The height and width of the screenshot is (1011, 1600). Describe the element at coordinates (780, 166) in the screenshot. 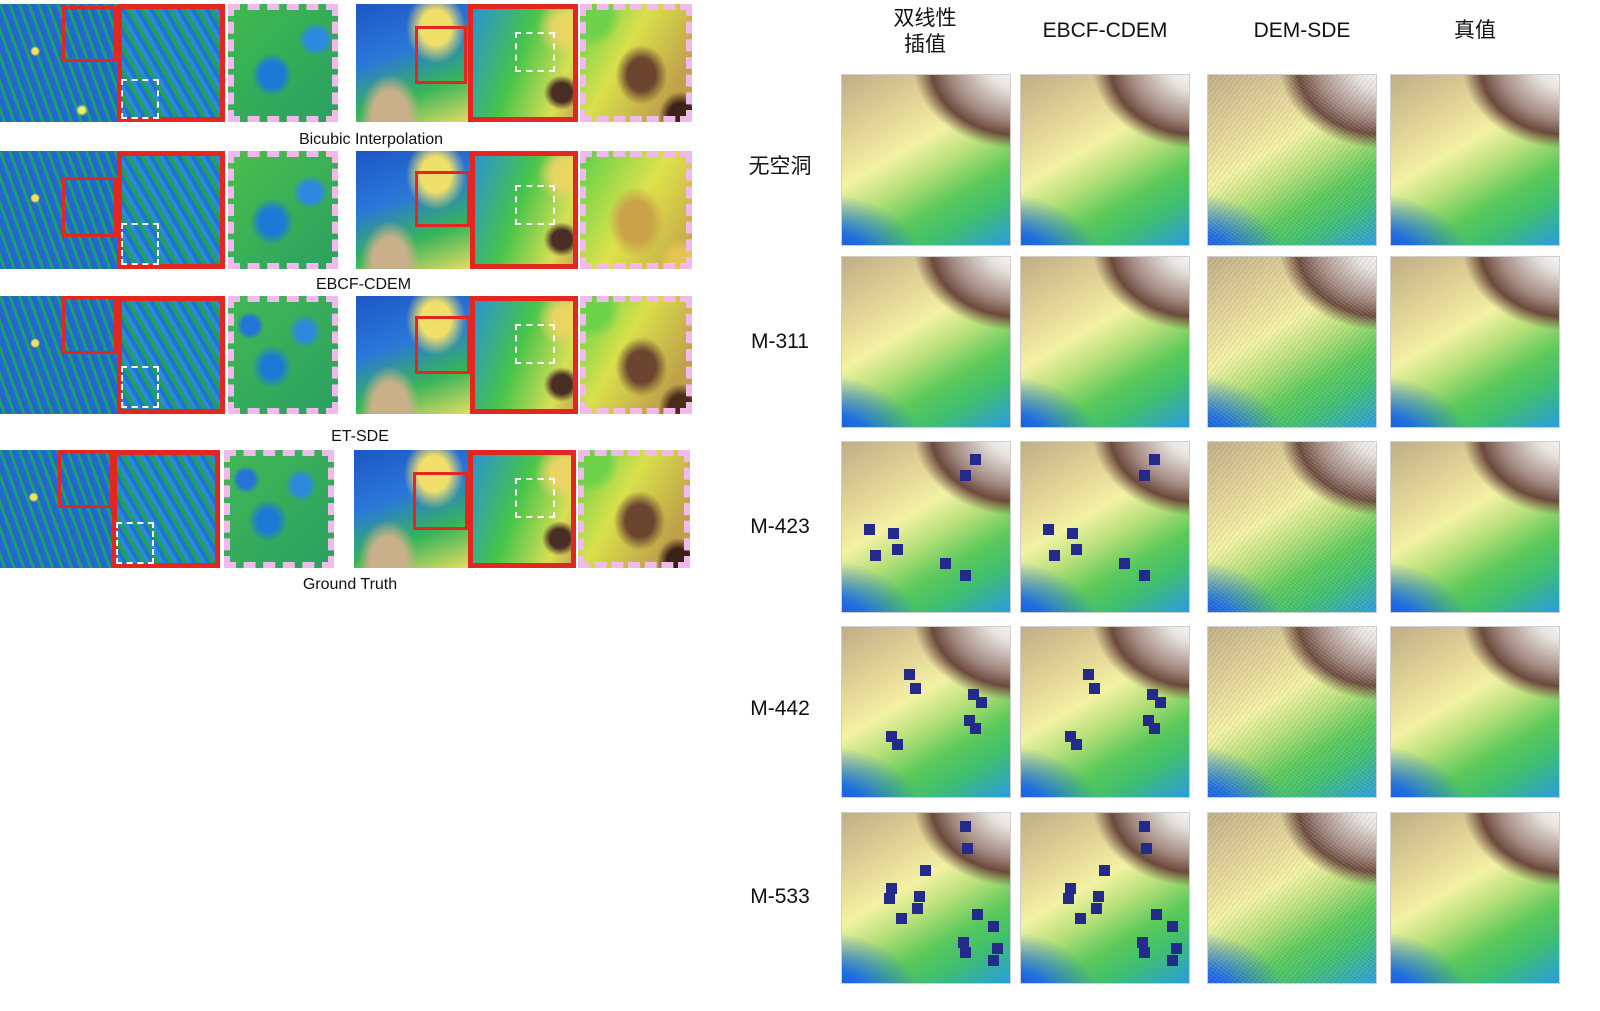

I see `row-label-no-holes: 无空洞` at that location.